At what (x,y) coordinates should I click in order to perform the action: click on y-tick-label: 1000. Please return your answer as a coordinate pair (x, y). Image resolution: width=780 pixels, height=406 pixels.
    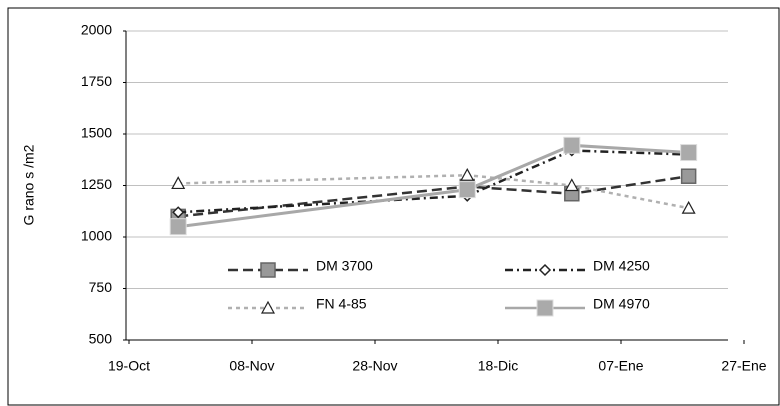
    Looking at the image, I should click on (96, 236).